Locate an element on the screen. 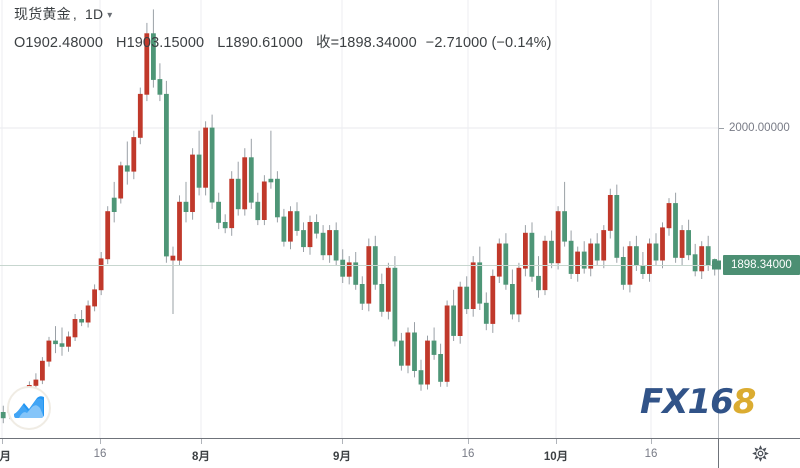 The width and height of the screenshot is (800, 468). chevron-down-icon: ▾ is located at coordinates (110, 15).